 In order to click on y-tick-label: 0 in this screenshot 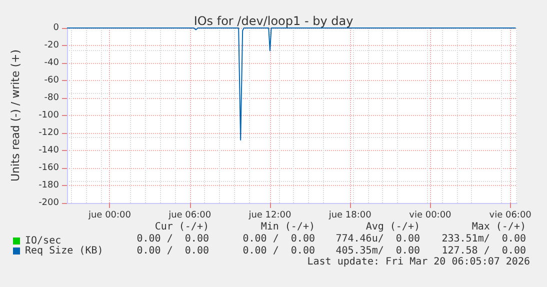, I will do `click(56, 28)`.